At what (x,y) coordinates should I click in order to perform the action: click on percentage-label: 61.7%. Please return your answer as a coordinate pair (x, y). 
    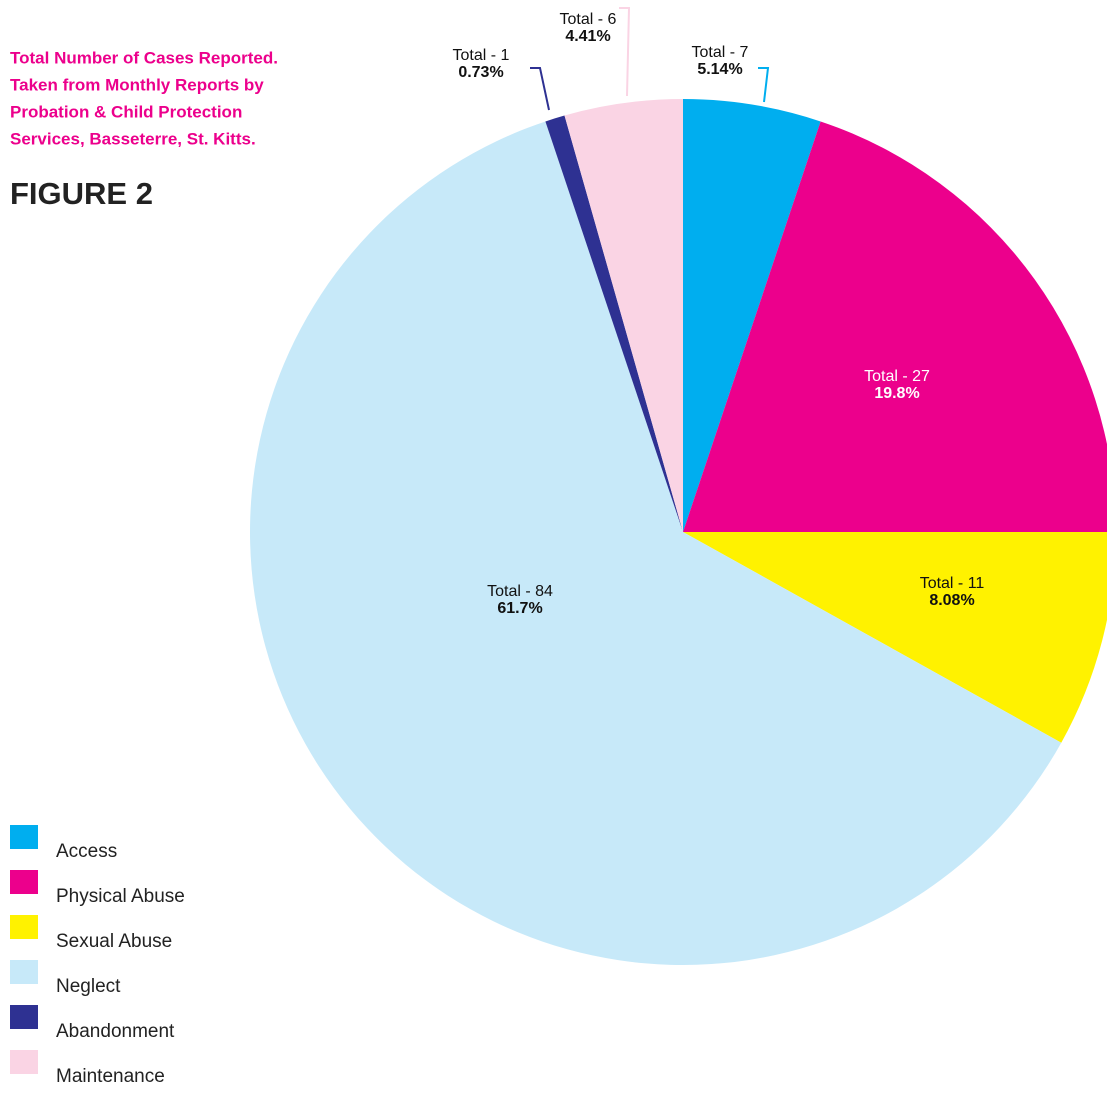
    Looking at the image, I should click on (519, 608).